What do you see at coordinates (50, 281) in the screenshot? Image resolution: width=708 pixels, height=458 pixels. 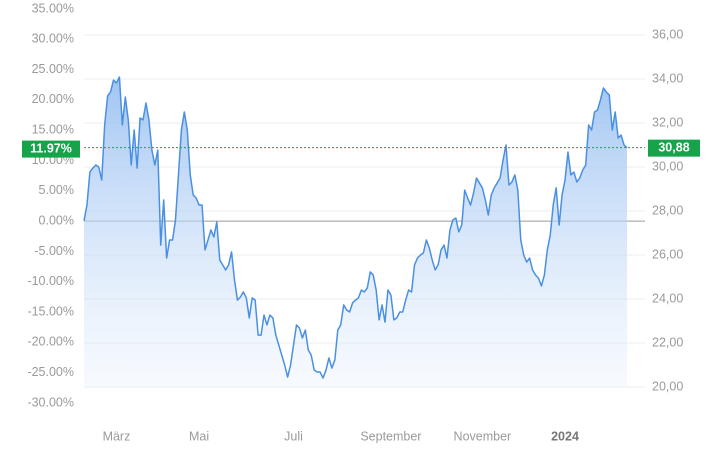 I see `y-tick-label: -10.00%` at bounding box center [50, 281].